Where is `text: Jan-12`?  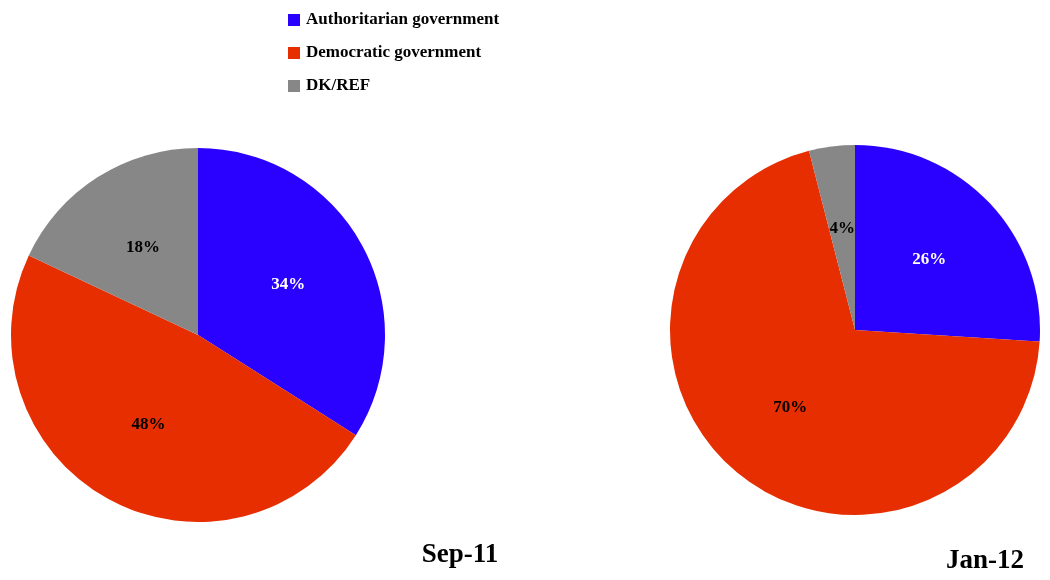
text: Jan-12 is located at coordinates (985, 559).